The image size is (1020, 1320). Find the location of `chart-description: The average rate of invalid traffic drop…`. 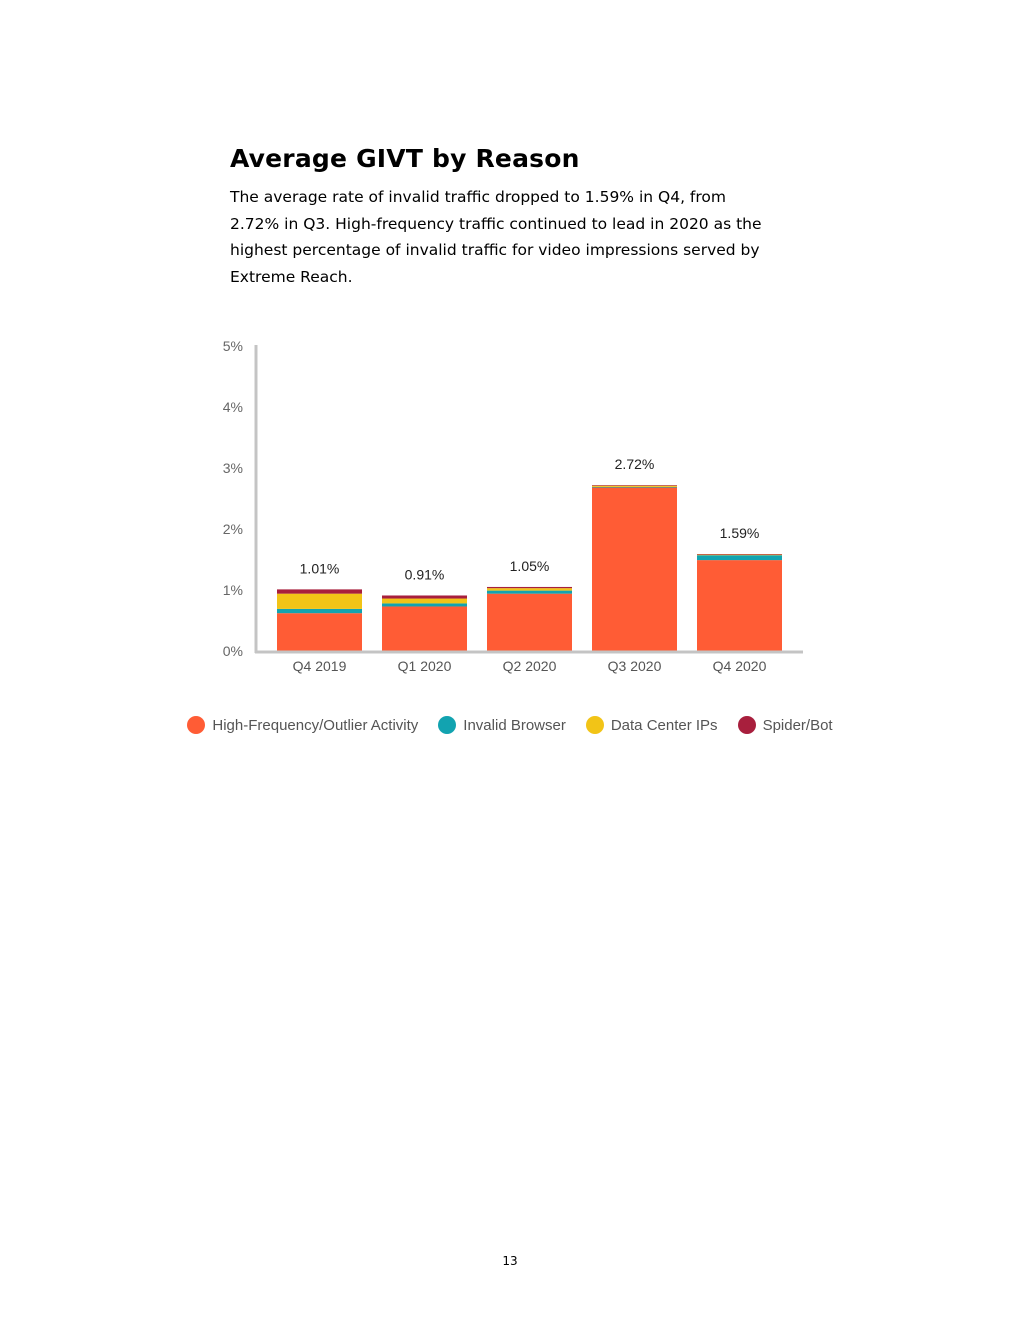

chart-description: The average rate of invalid traffic drop… is located at coordinates (496, 237).